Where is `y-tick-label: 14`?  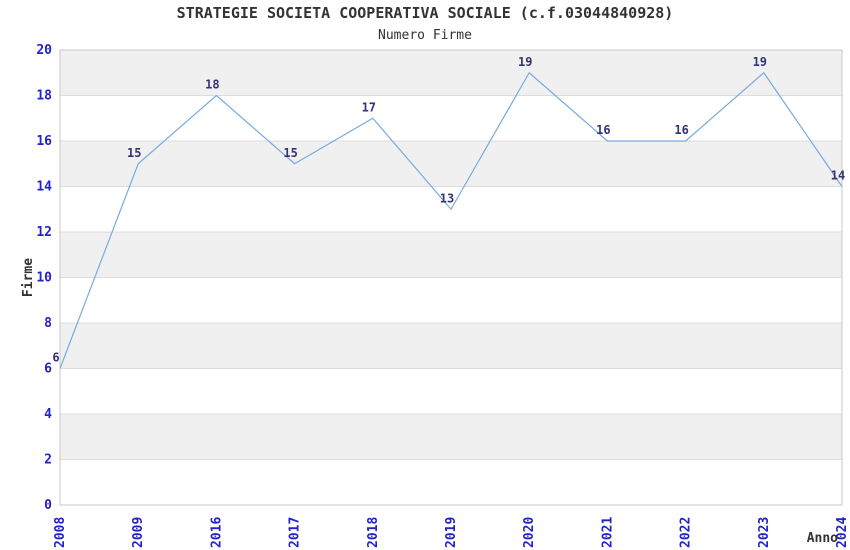 y-tick-label: 14 is located at coordinates (44, 187).